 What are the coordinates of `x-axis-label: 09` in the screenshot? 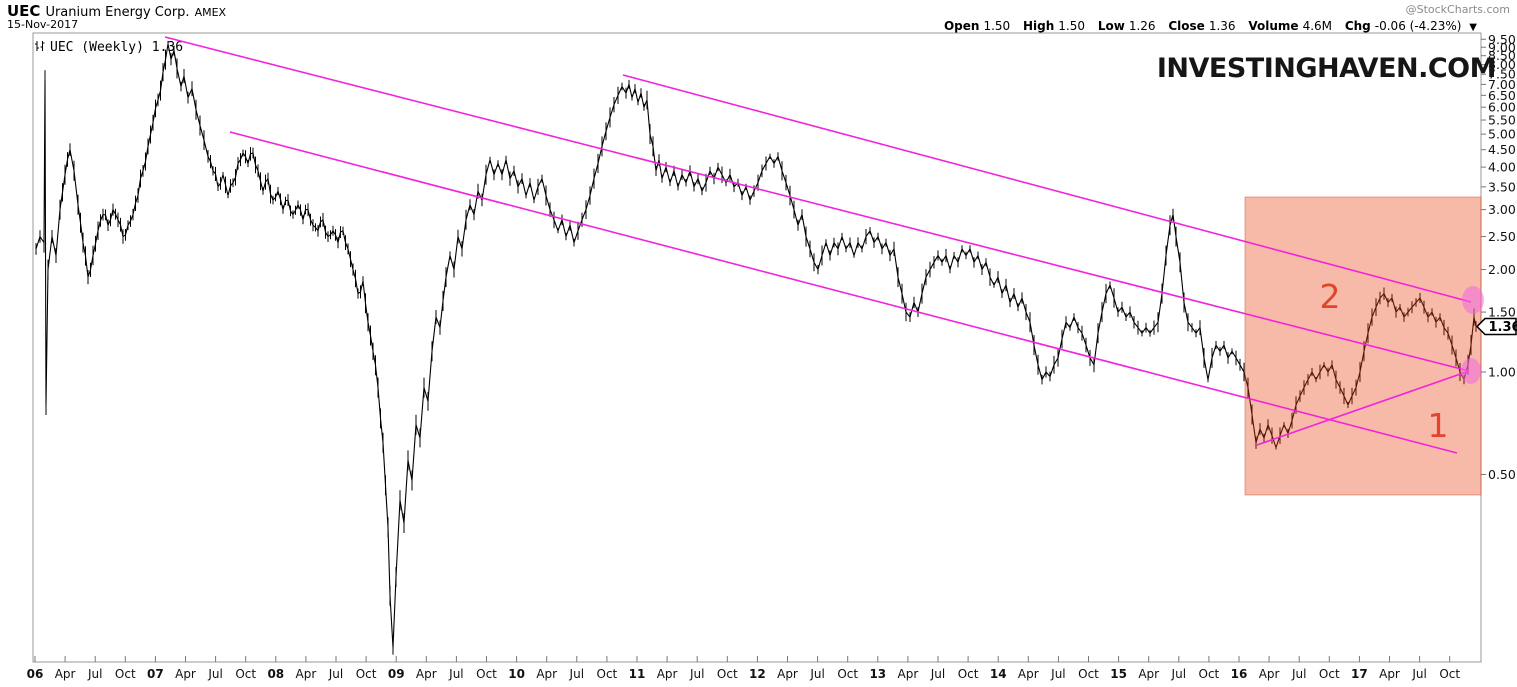 It's located at (396, 674).